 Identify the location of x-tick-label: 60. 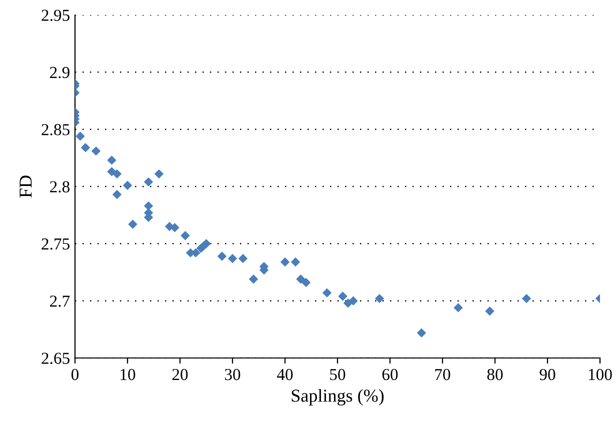
(390, 374).